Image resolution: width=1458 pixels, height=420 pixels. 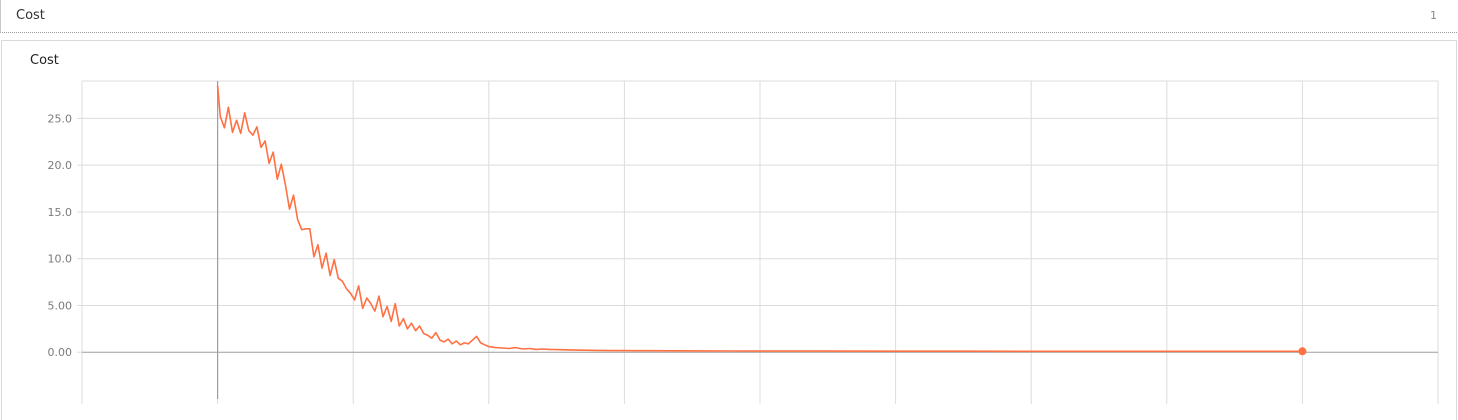 I want to click on y-tick-label: 5.00, so click(x=60, y=305).